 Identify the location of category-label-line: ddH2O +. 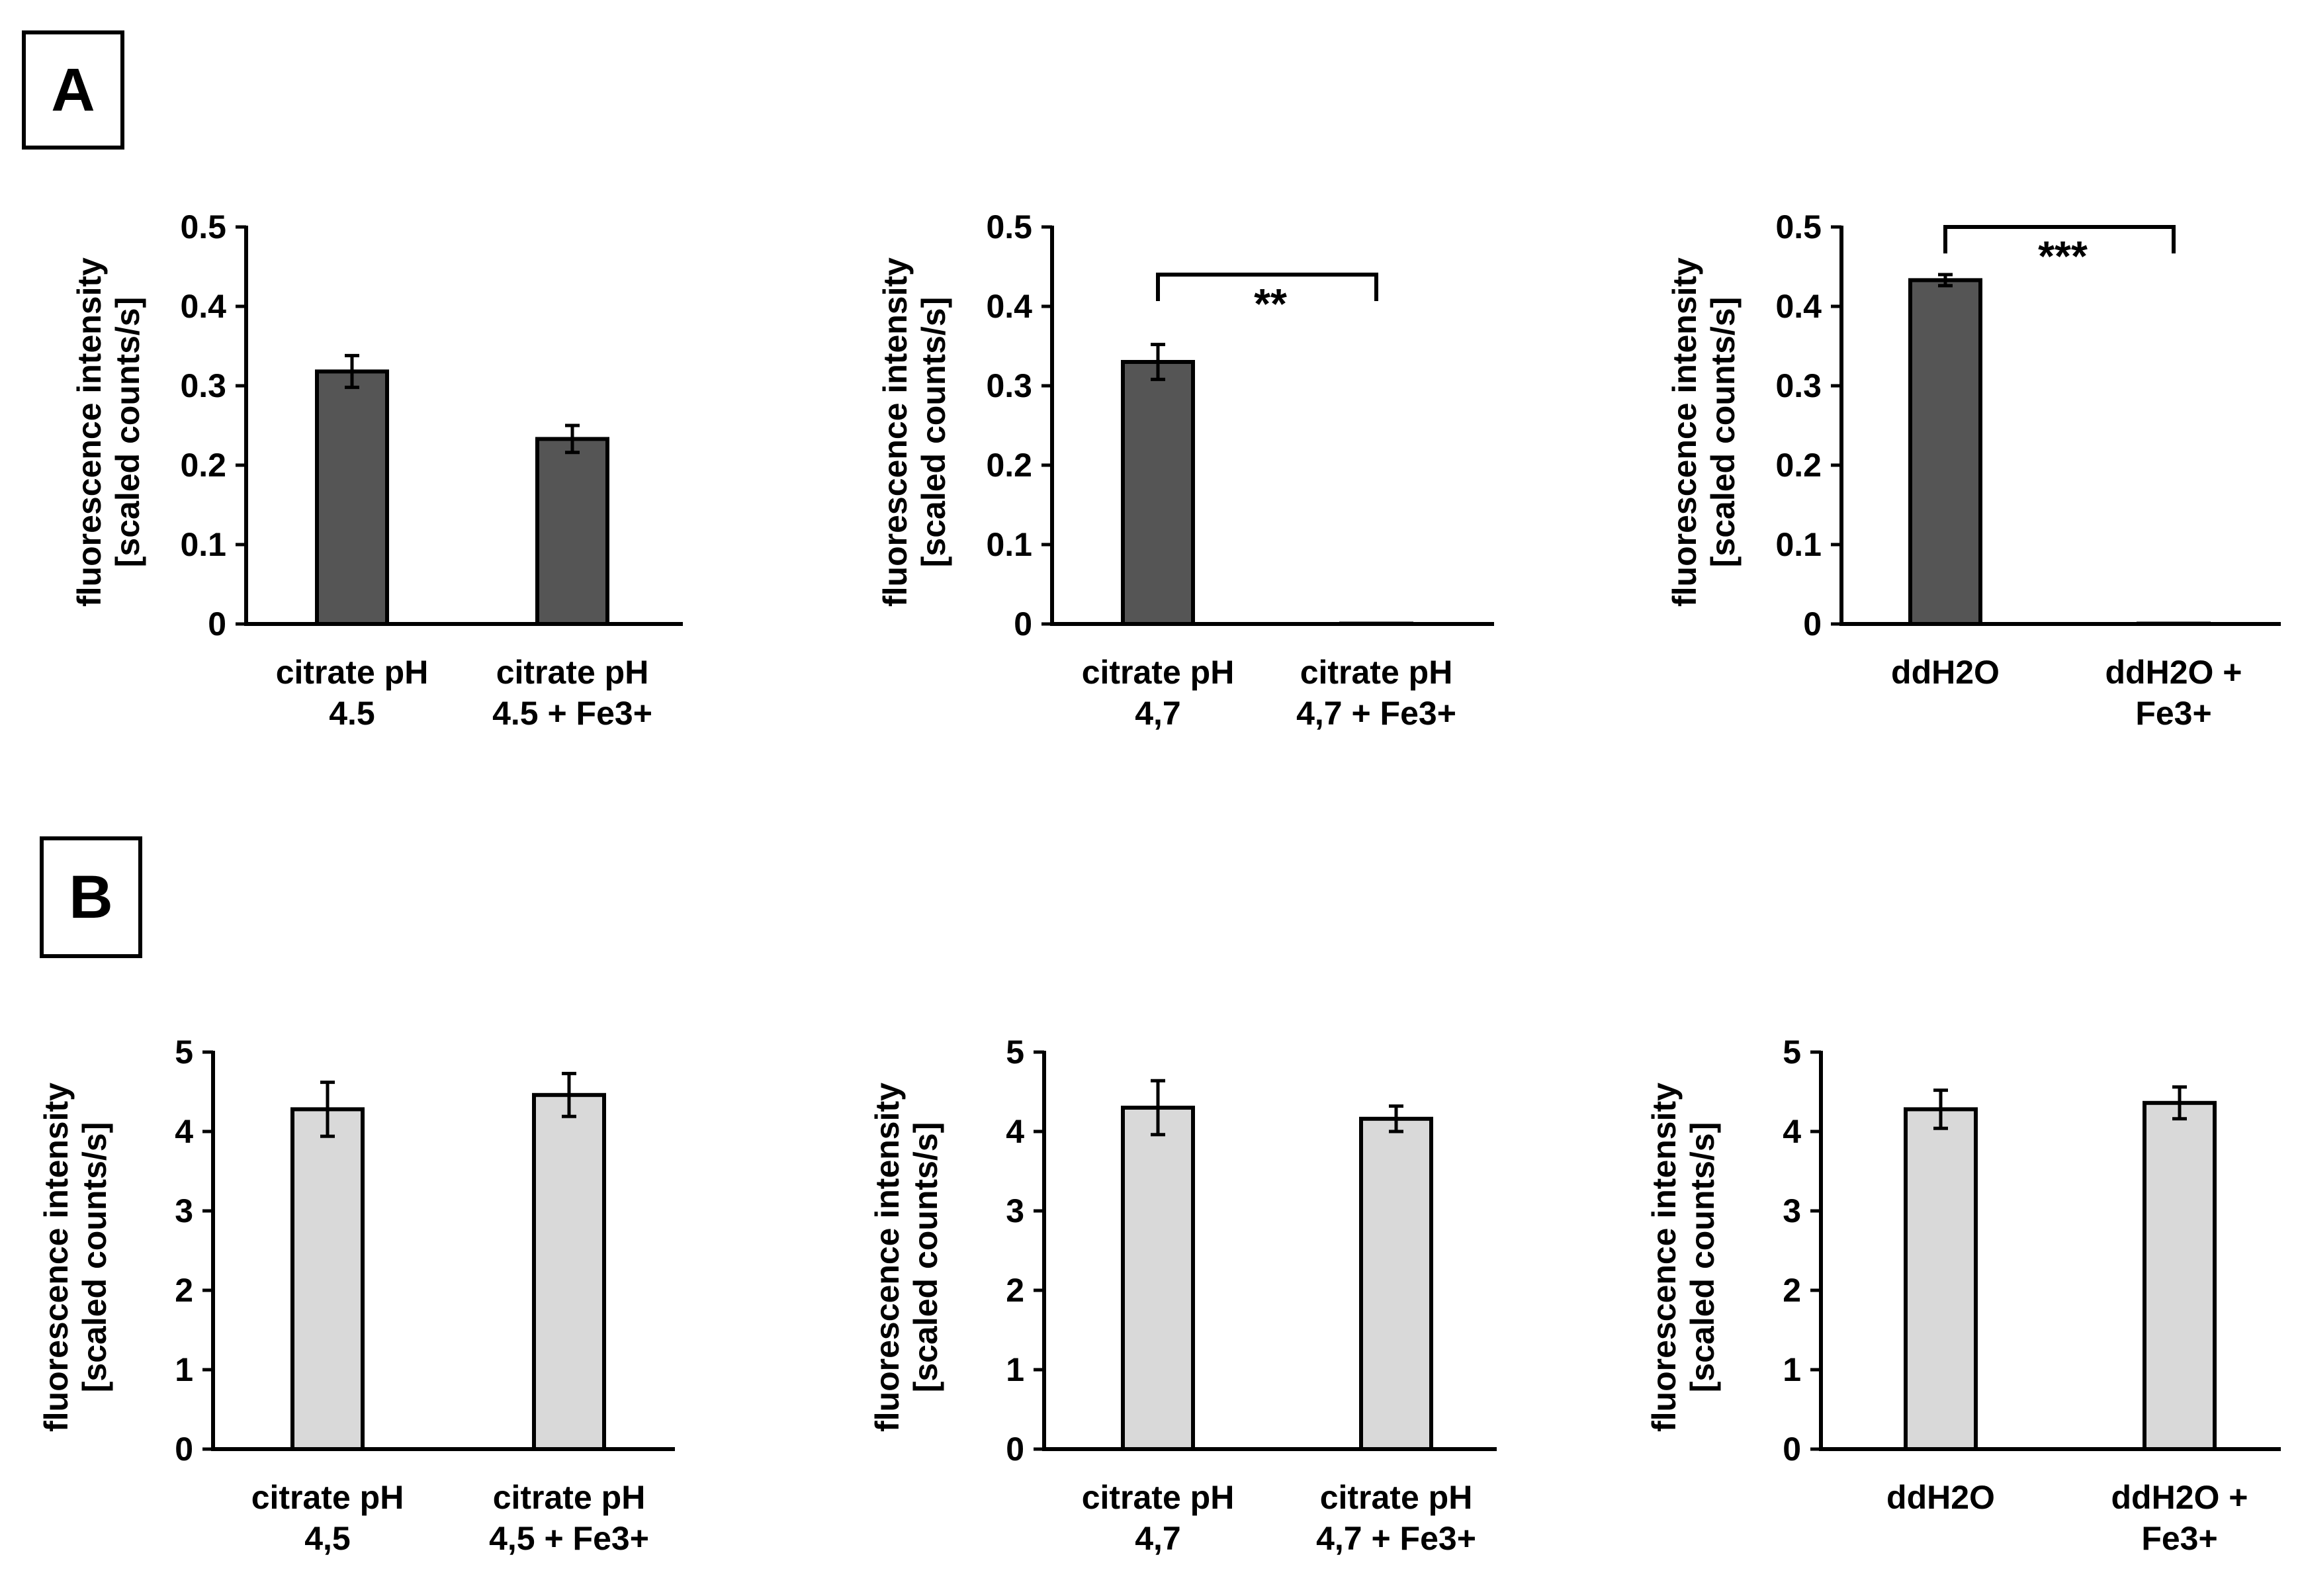
(2179, 1497).